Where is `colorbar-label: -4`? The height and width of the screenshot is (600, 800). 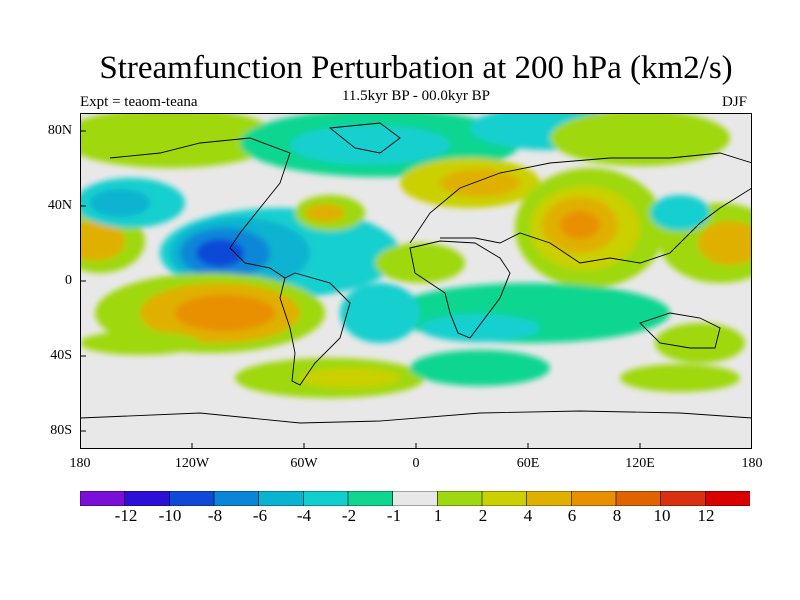 colorbar-label: -4 is located at coordinates (304, 515).